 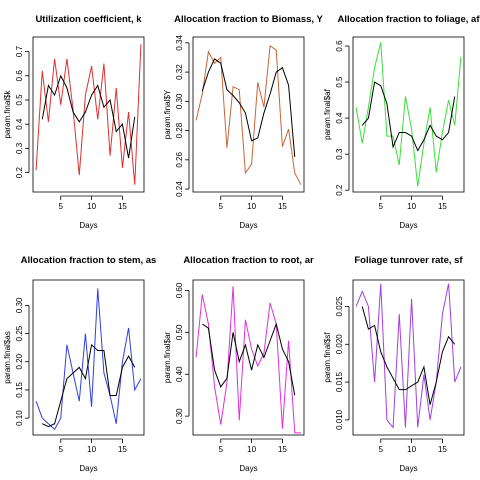 I want to click on y-axis-label: param.final$as, so click(x=7, y=357).